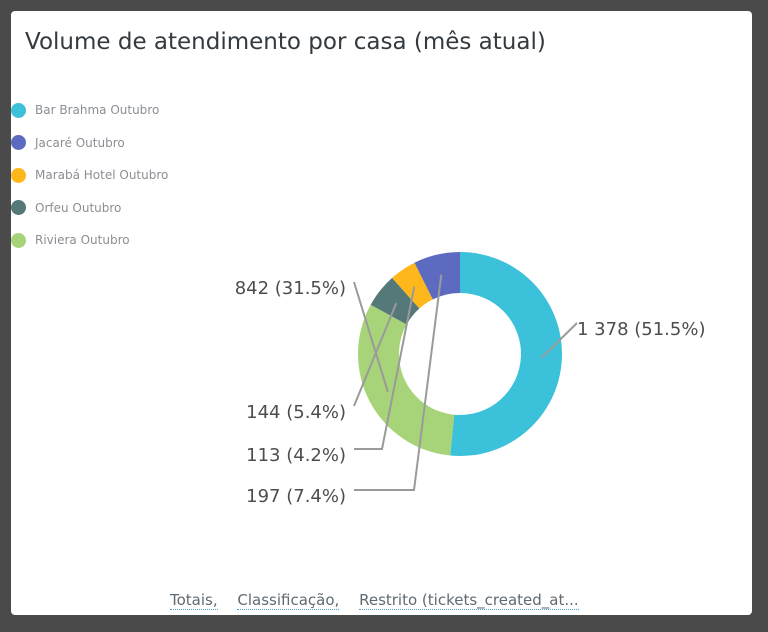 The width and height of the screenshot is (768, 632). What do you see at coordinates (412, 285) in the screenshot?
I see `donut-slice-maraba-hotel-outubro` at bounding box center [412, 285].